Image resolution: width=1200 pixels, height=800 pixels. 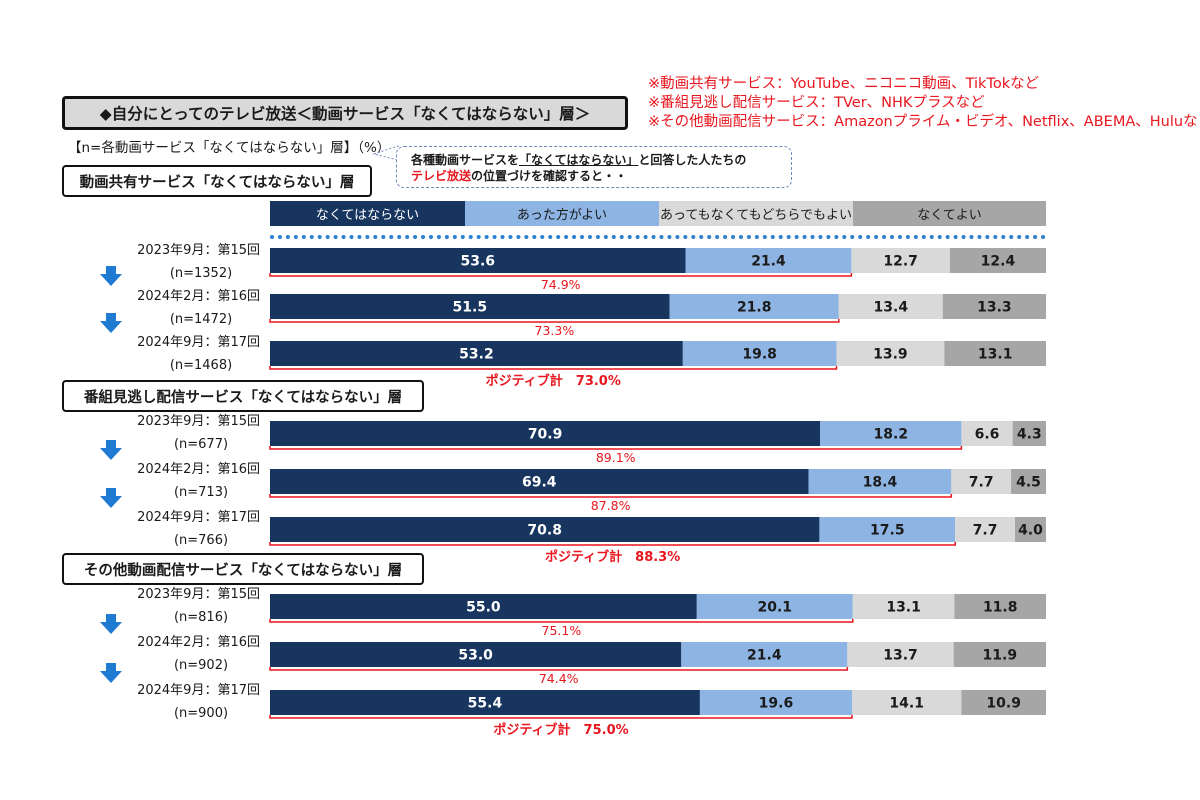 I want to click on base-note: 【n=各動画サービス「なくてはならない」層】（%）, so click(x=229, y=148).